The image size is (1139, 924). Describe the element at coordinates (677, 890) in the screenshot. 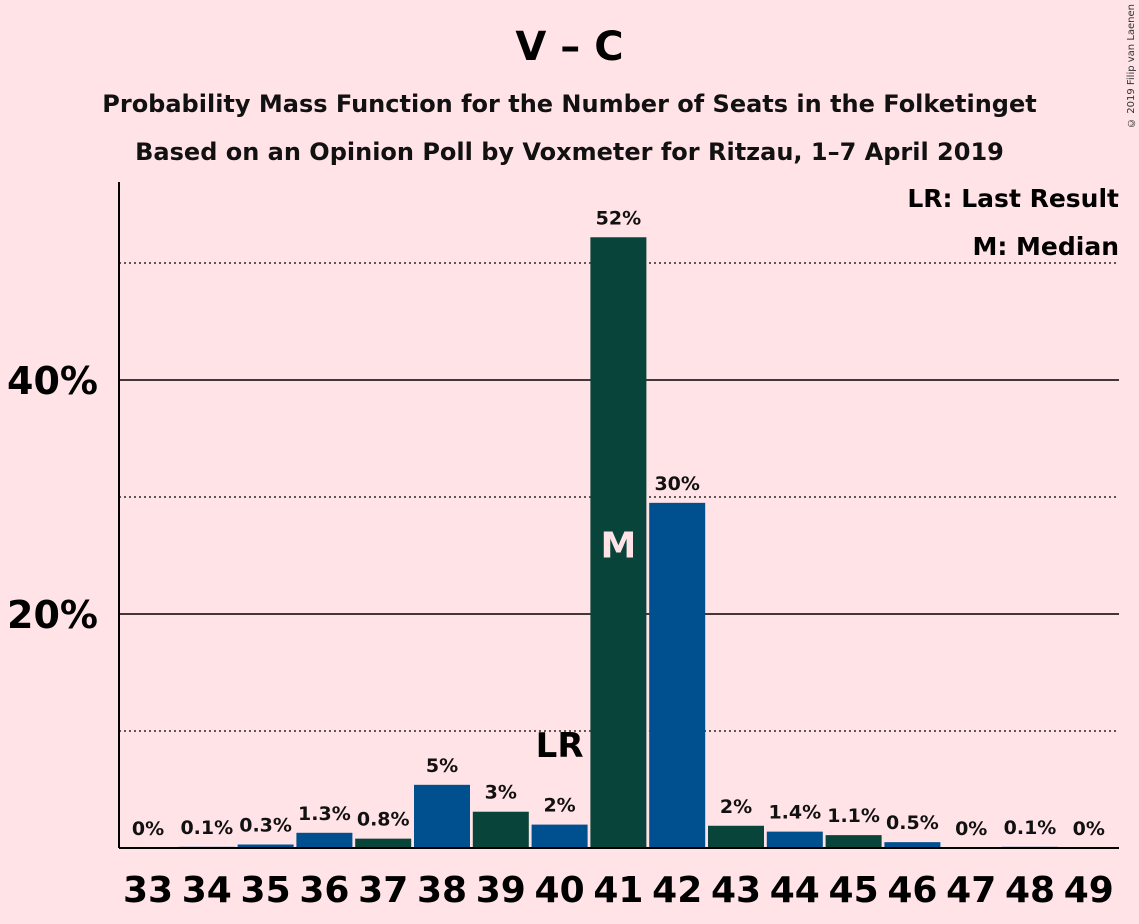

I see `x-tick-label: 42` at that location.